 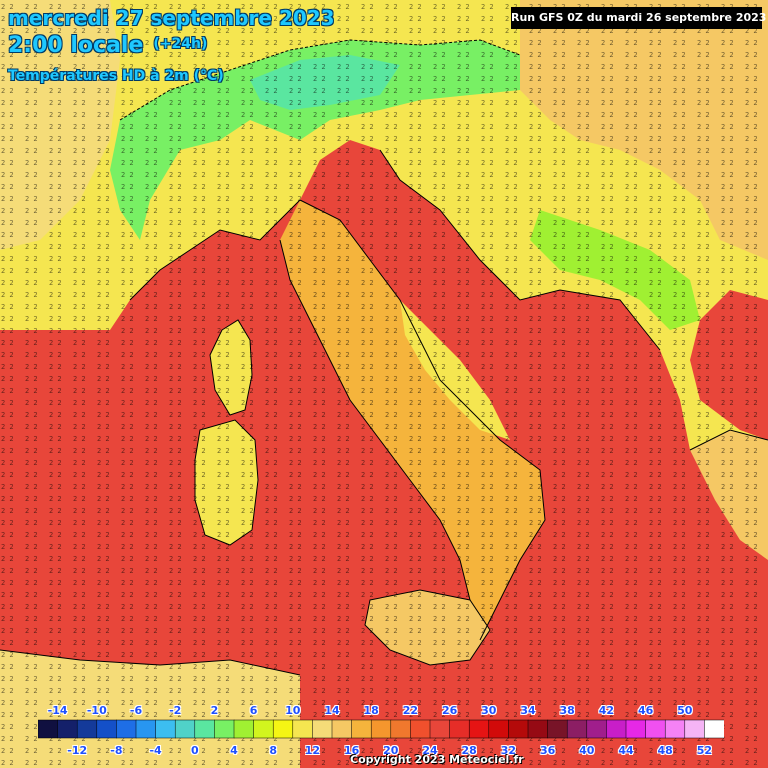 I want to click on legend-label-bottom: -8, so click(x=116, y=750).